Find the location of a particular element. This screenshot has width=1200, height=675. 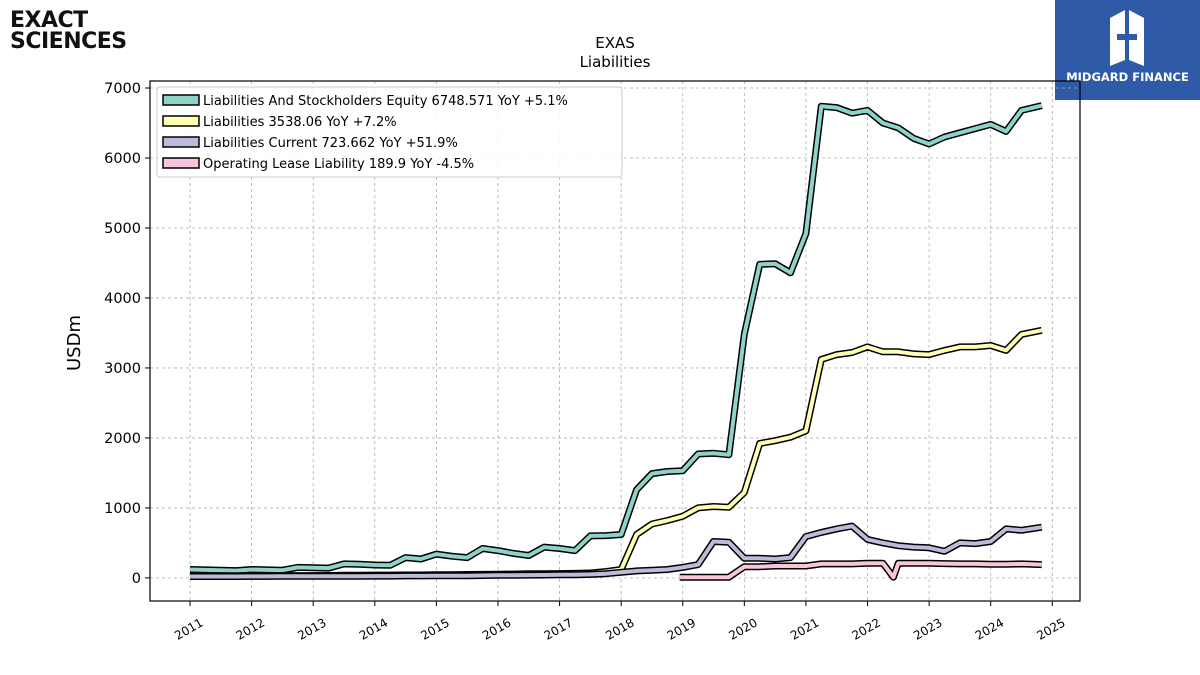

legend-entry: Liabilities 3538.06 YoY +7.2% is located at coordinates (300, 122).